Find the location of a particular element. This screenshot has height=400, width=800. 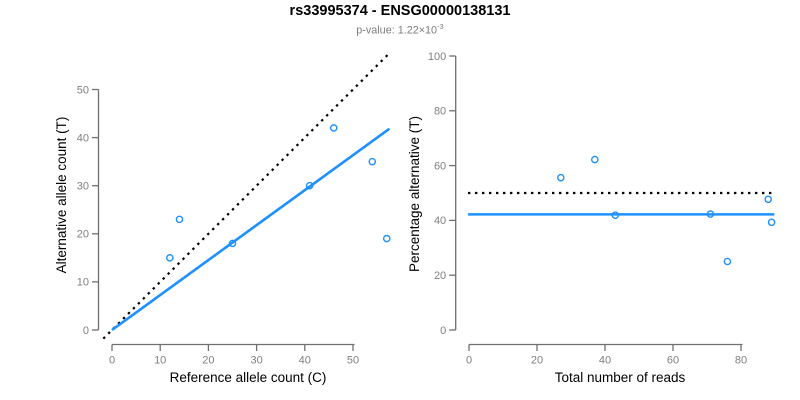

y-tick-label: 80 is located at coordinates (440, 112).